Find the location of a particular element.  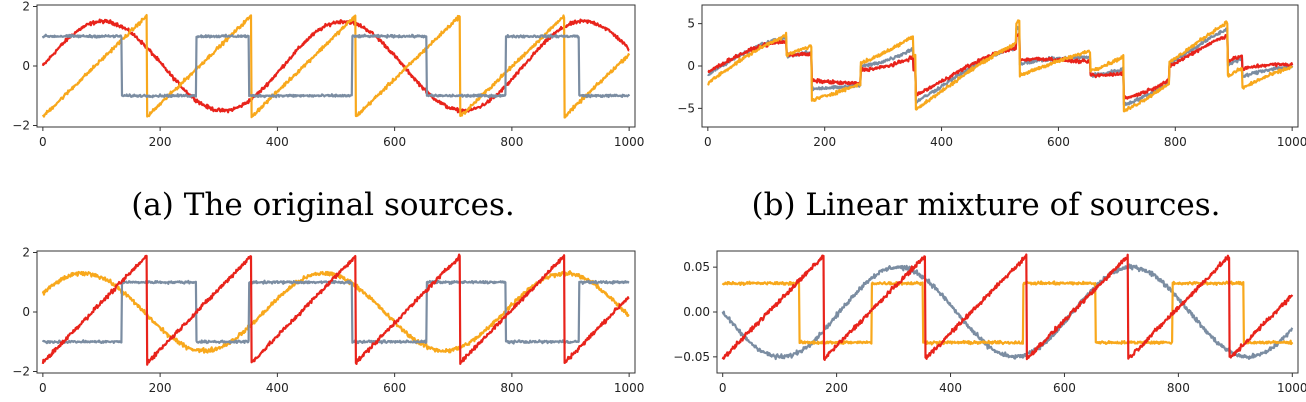

y-tick-label: 0.05 is located at coordinates (696, 267).